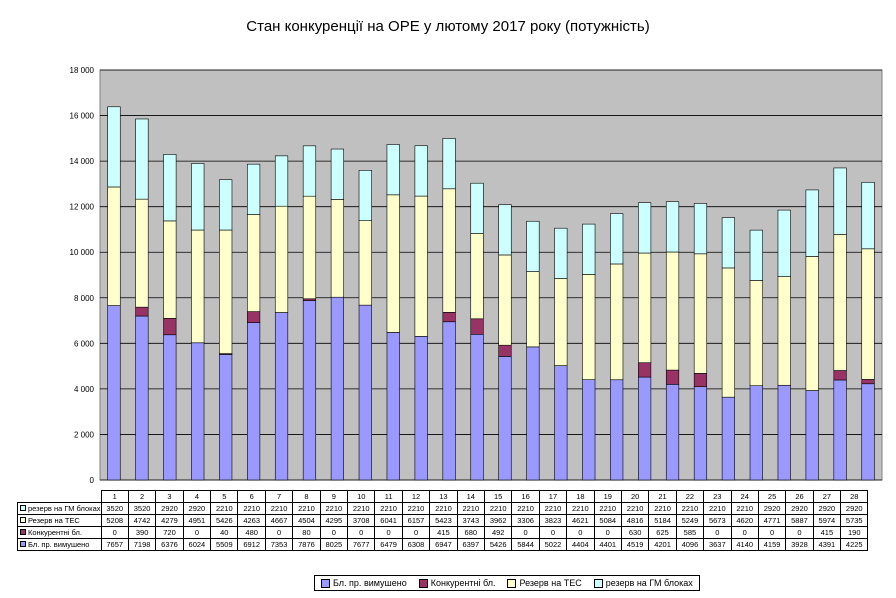 This screenshot has height=598, width=896. What do you see at coordinates (142, 496) in the screenshot?
I see `category-label: 2` at bounding box center [142, 496].